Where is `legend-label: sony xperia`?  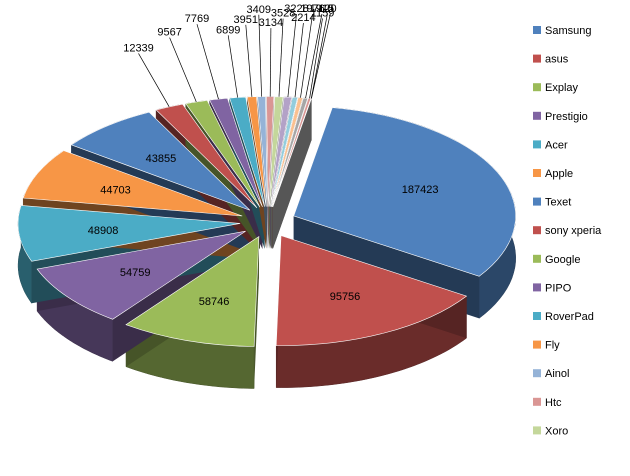 legend-label: sony xperia is located at coordinates (573, 231).